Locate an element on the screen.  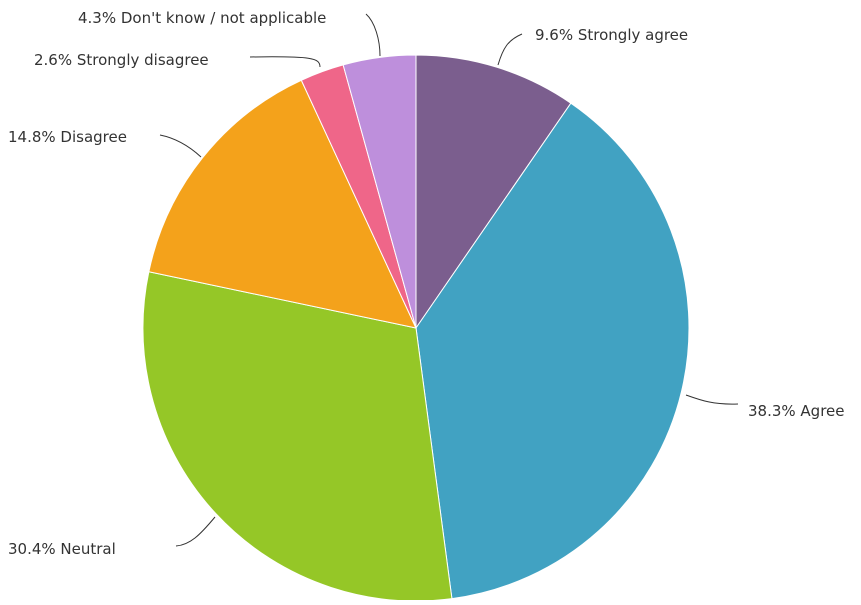
connector-agree is located at coordinates (712, 399).